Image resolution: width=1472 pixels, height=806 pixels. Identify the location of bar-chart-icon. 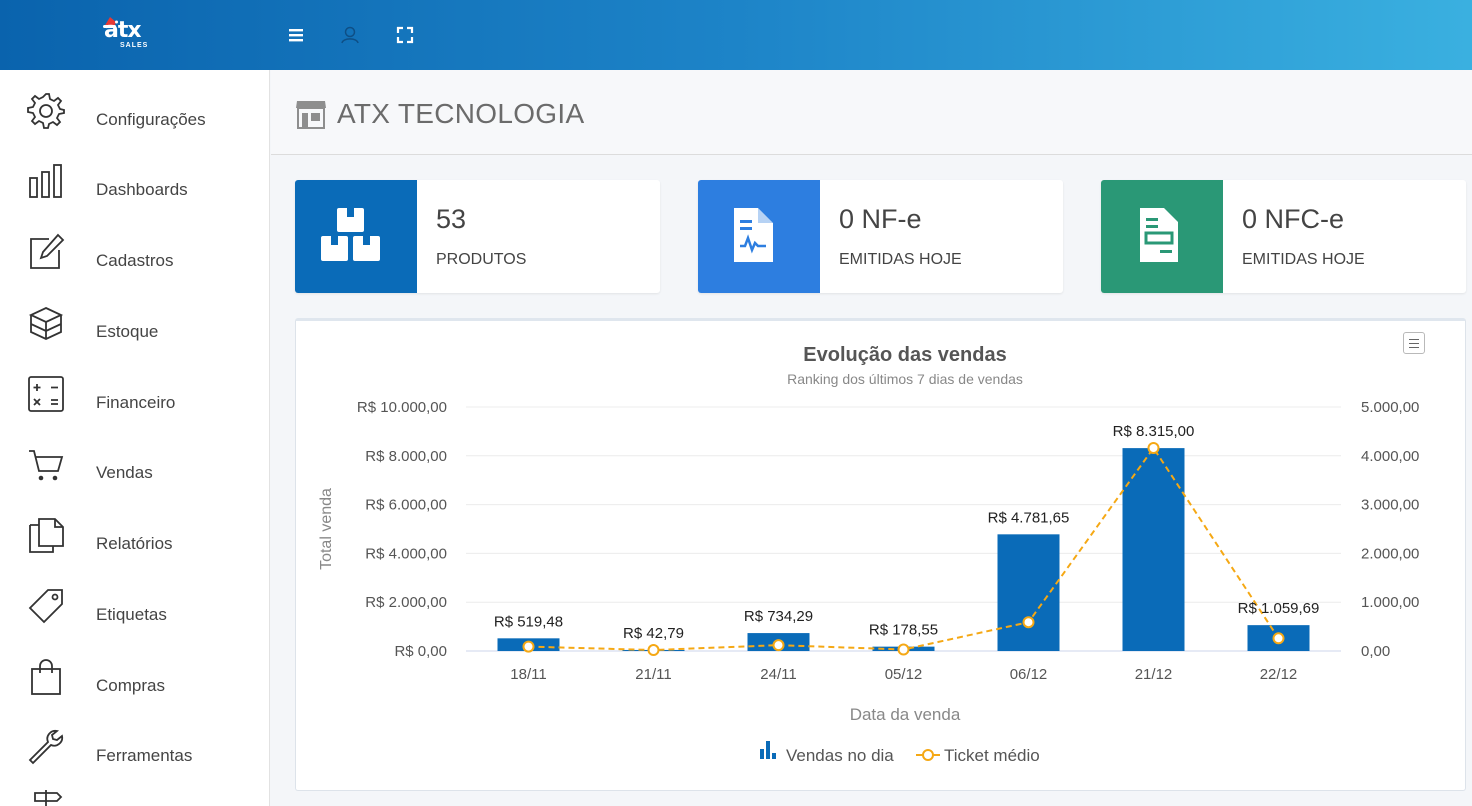
(45, 181).